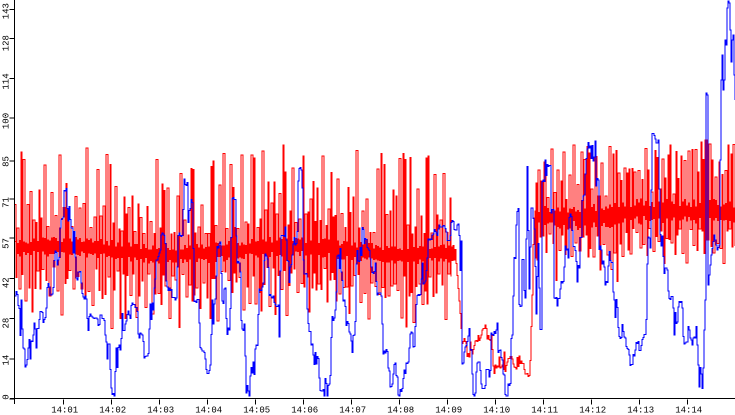 This screenshot has height=415, width=735. What do you see at coordinates (208, 410) in the screenshot?
I see `svg-text: 14:04` at bounding box center [208, 410].